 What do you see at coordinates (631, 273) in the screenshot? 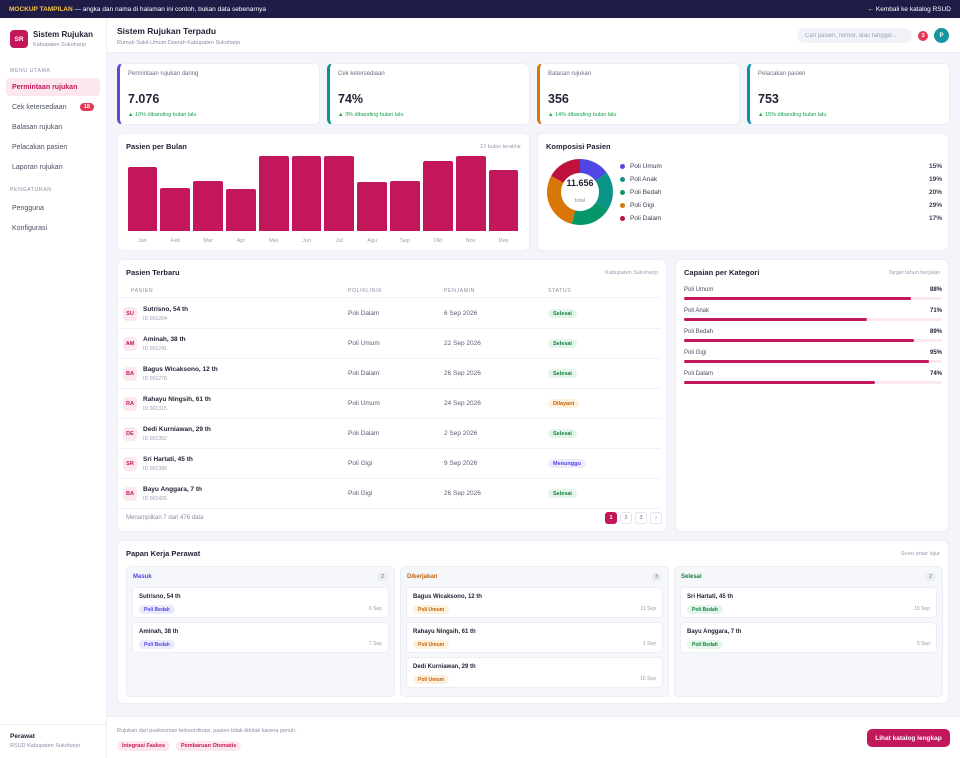
I see `recent-patients-meta: Kabupaten Sukoharjo` at bounding box center [631, 273].